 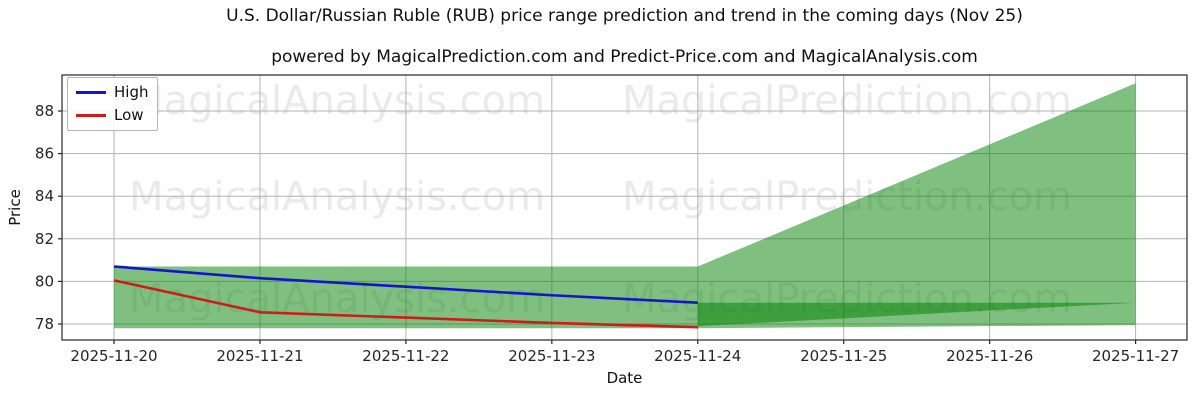 What do you see at coordinates (259, 356) in the screenshot?
I see `x-tick-label: 2025-11-21` at bounding box center [259, 356].